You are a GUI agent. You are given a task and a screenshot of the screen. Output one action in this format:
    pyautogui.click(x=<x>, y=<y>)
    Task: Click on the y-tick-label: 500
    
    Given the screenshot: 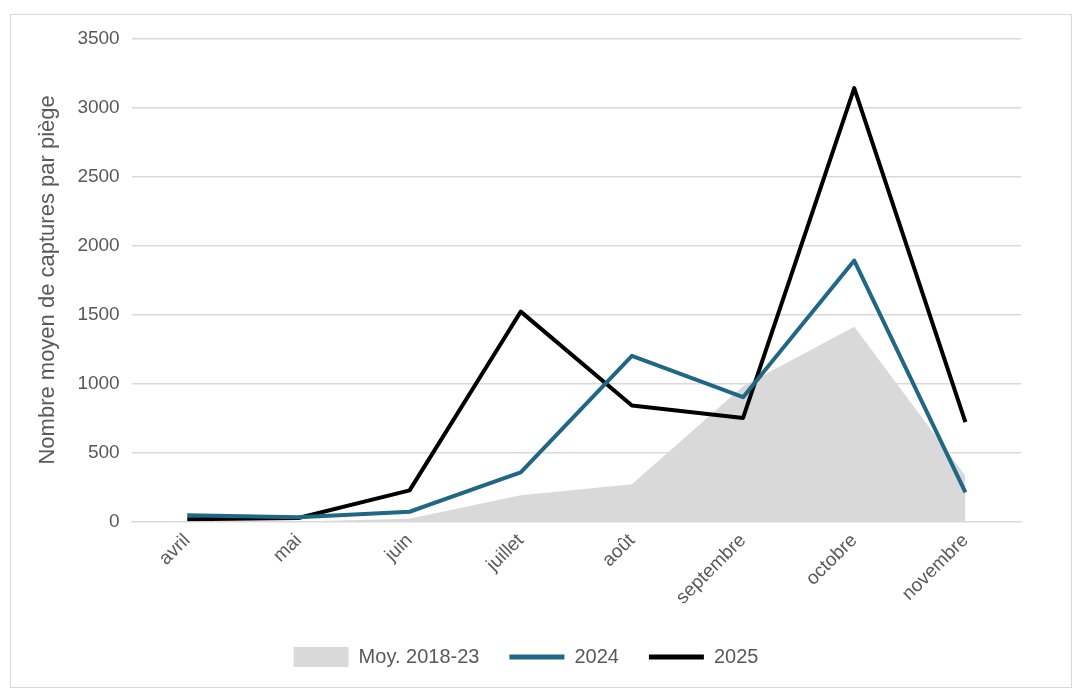 What is the action you would take?
    pyautogui.click(x=103, y=451)
    